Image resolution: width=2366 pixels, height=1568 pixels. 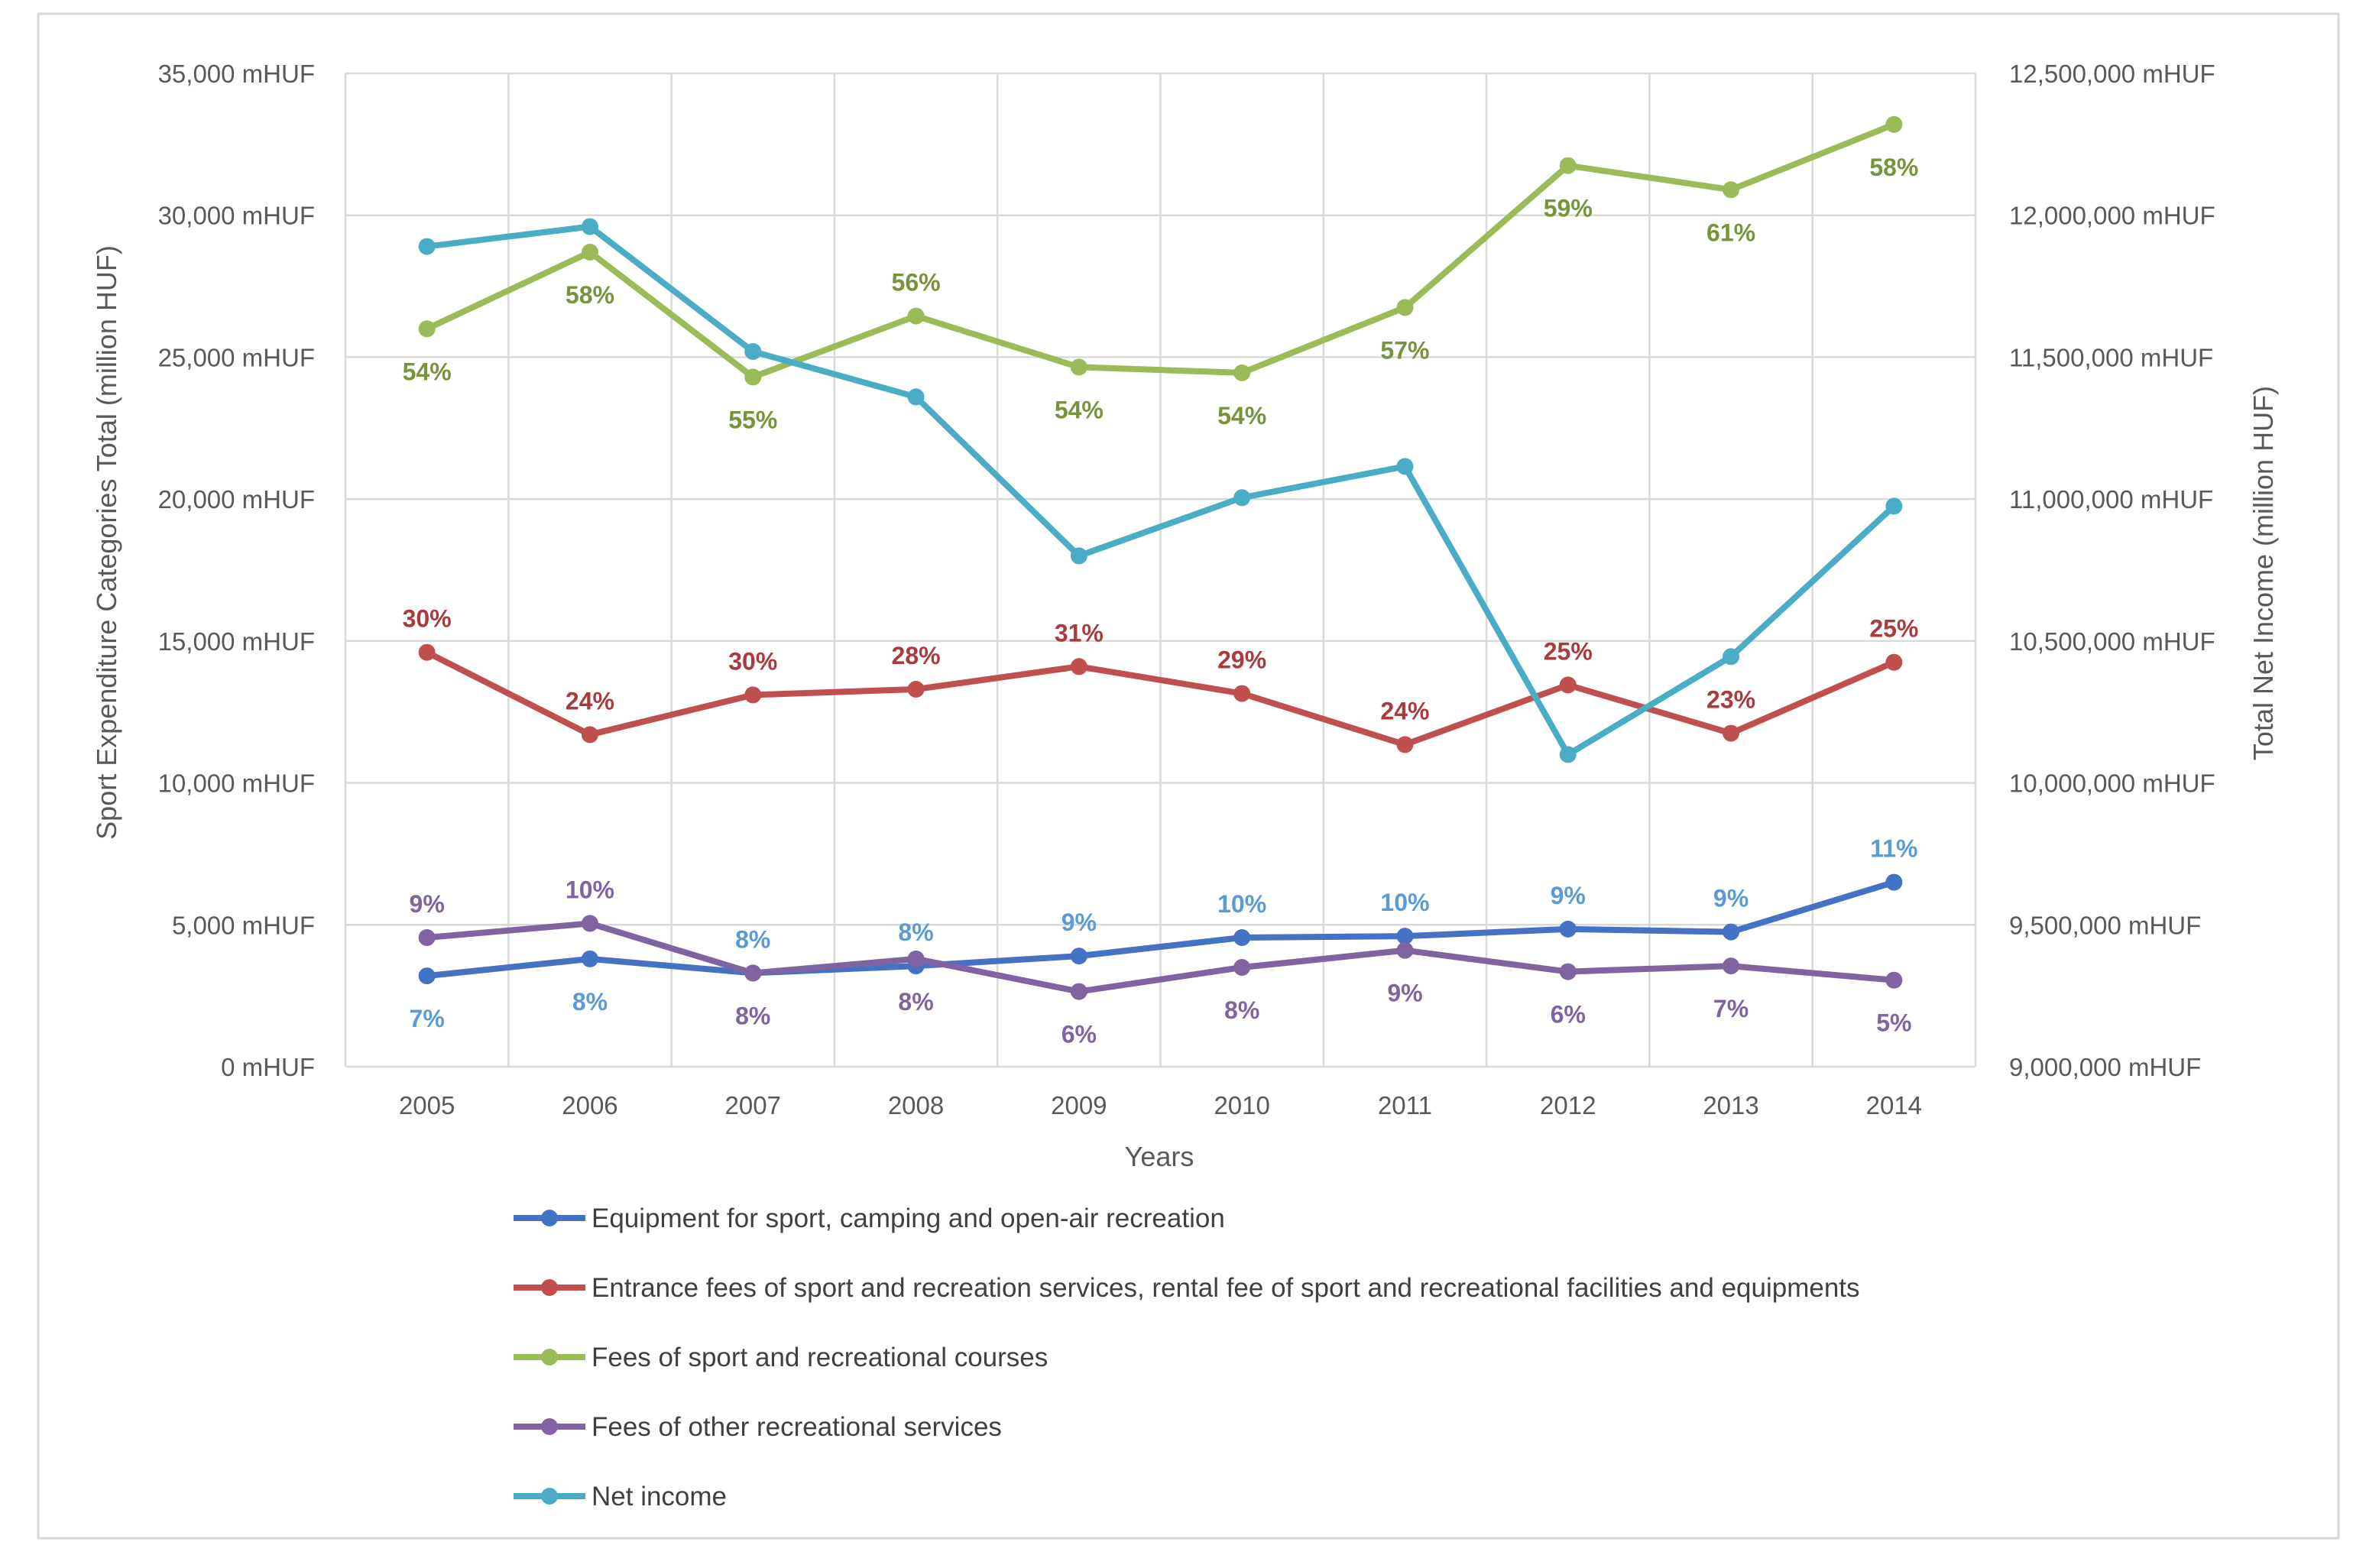 I want to click on y2-axis-title: Total Net Income (million HUF), so click(x=2263, y=573).